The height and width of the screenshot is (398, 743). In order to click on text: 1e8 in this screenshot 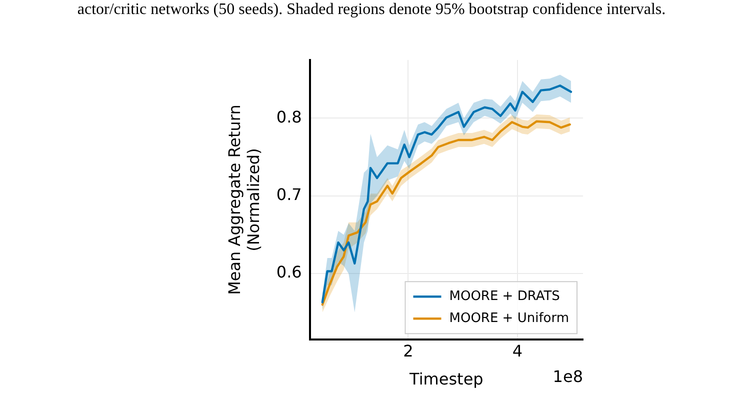, I will do `click(567, 376)`.